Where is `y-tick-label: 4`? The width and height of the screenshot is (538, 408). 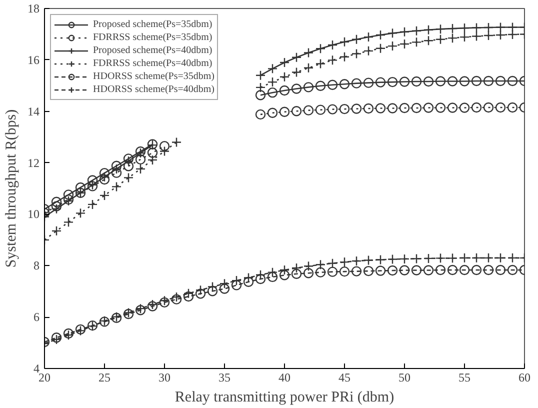
y-tick-label: 4 is located at coordinates (37, 369).